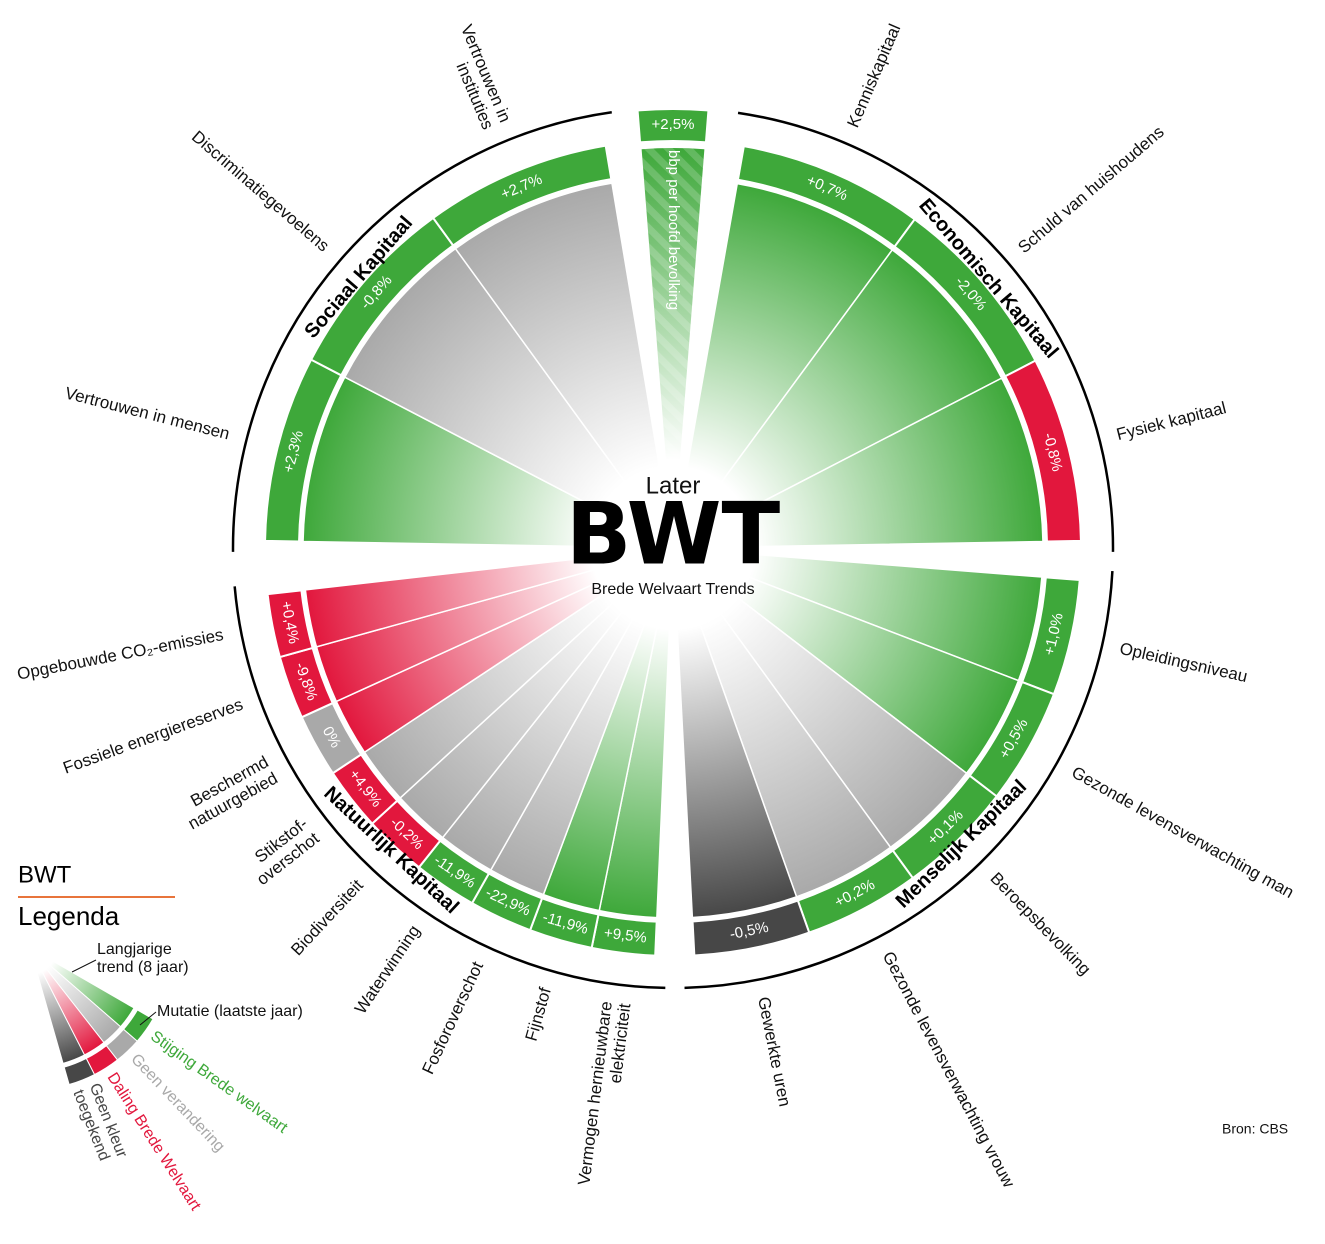  I want to click on category-label: Biodiversiteit, so click(327, 918).